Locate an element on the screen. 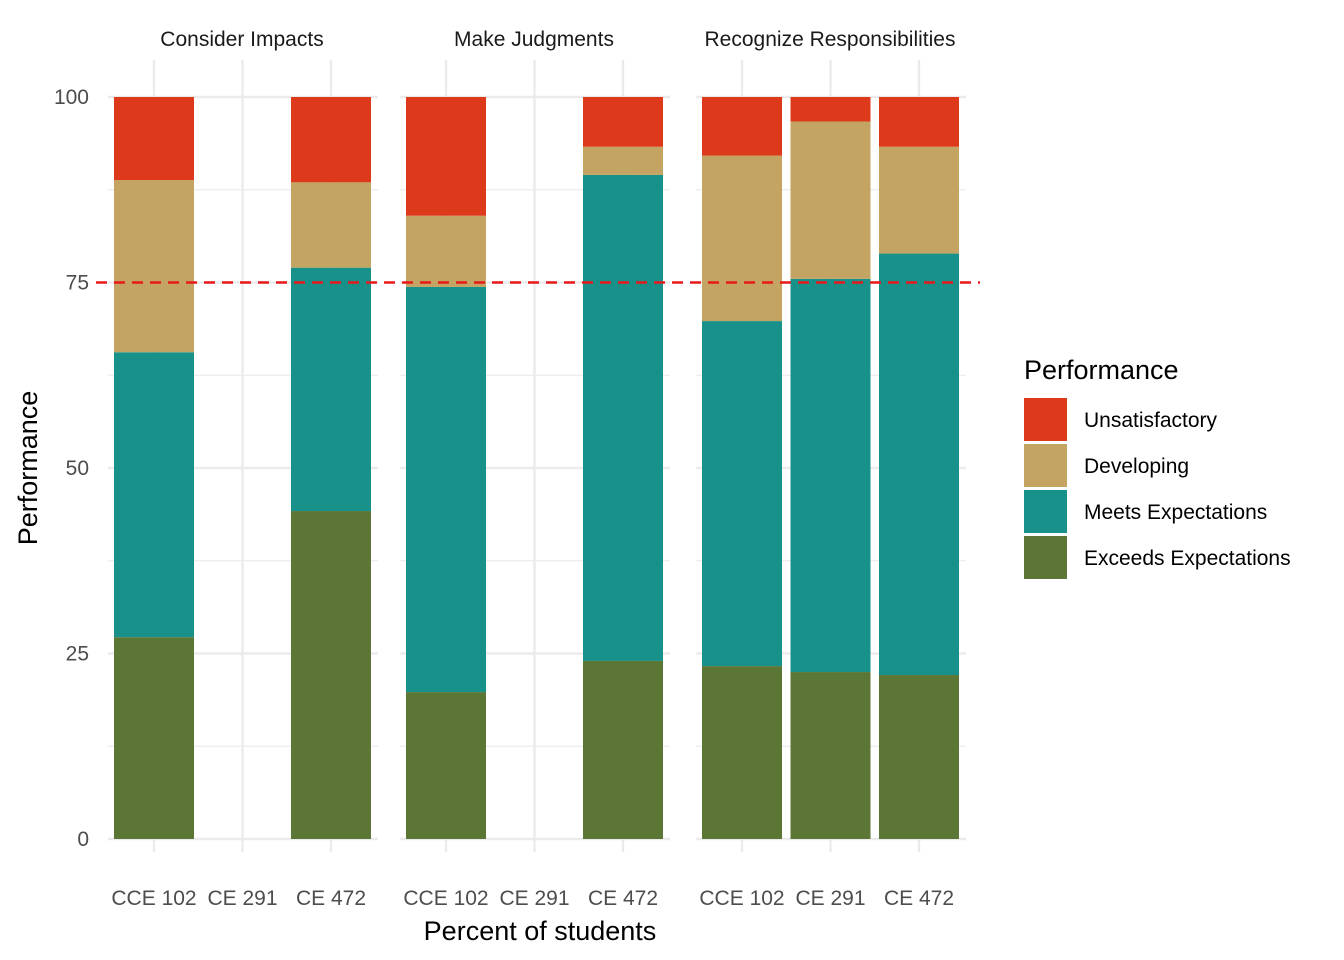  facet-title: Recognize Responsibilities is located at coordinates (830, 39).